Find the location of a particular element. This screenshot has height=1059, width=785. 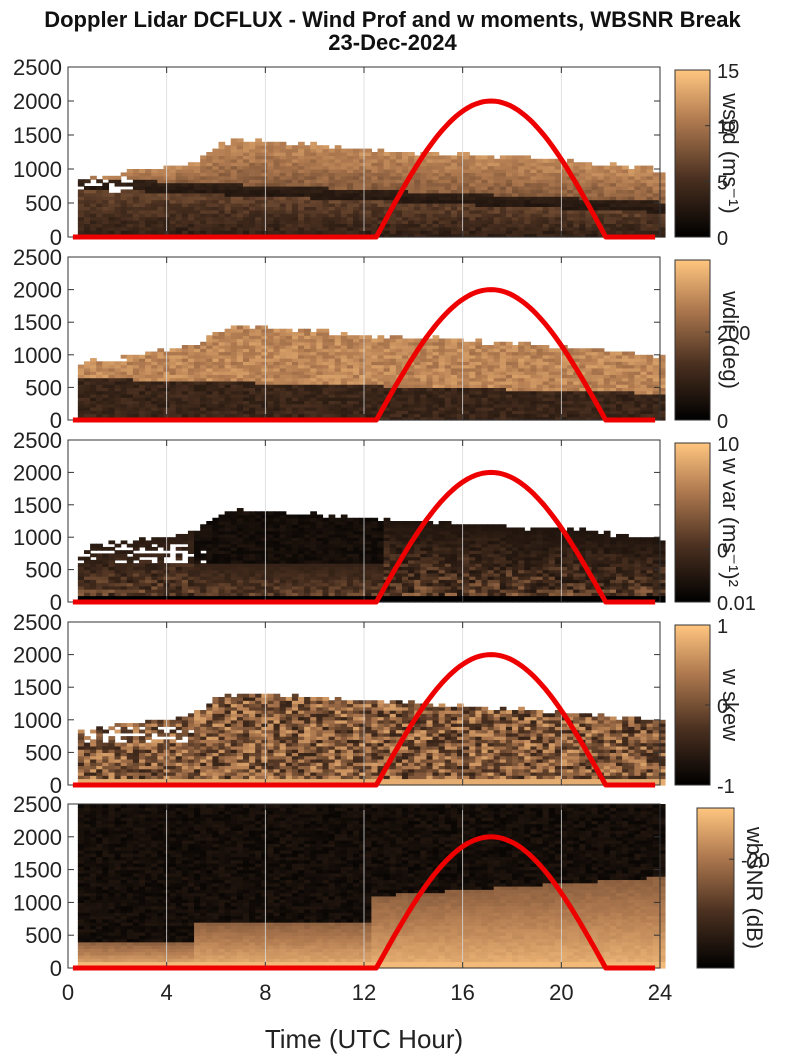

sun-elevation-curve is located at coordinates (364, 169).